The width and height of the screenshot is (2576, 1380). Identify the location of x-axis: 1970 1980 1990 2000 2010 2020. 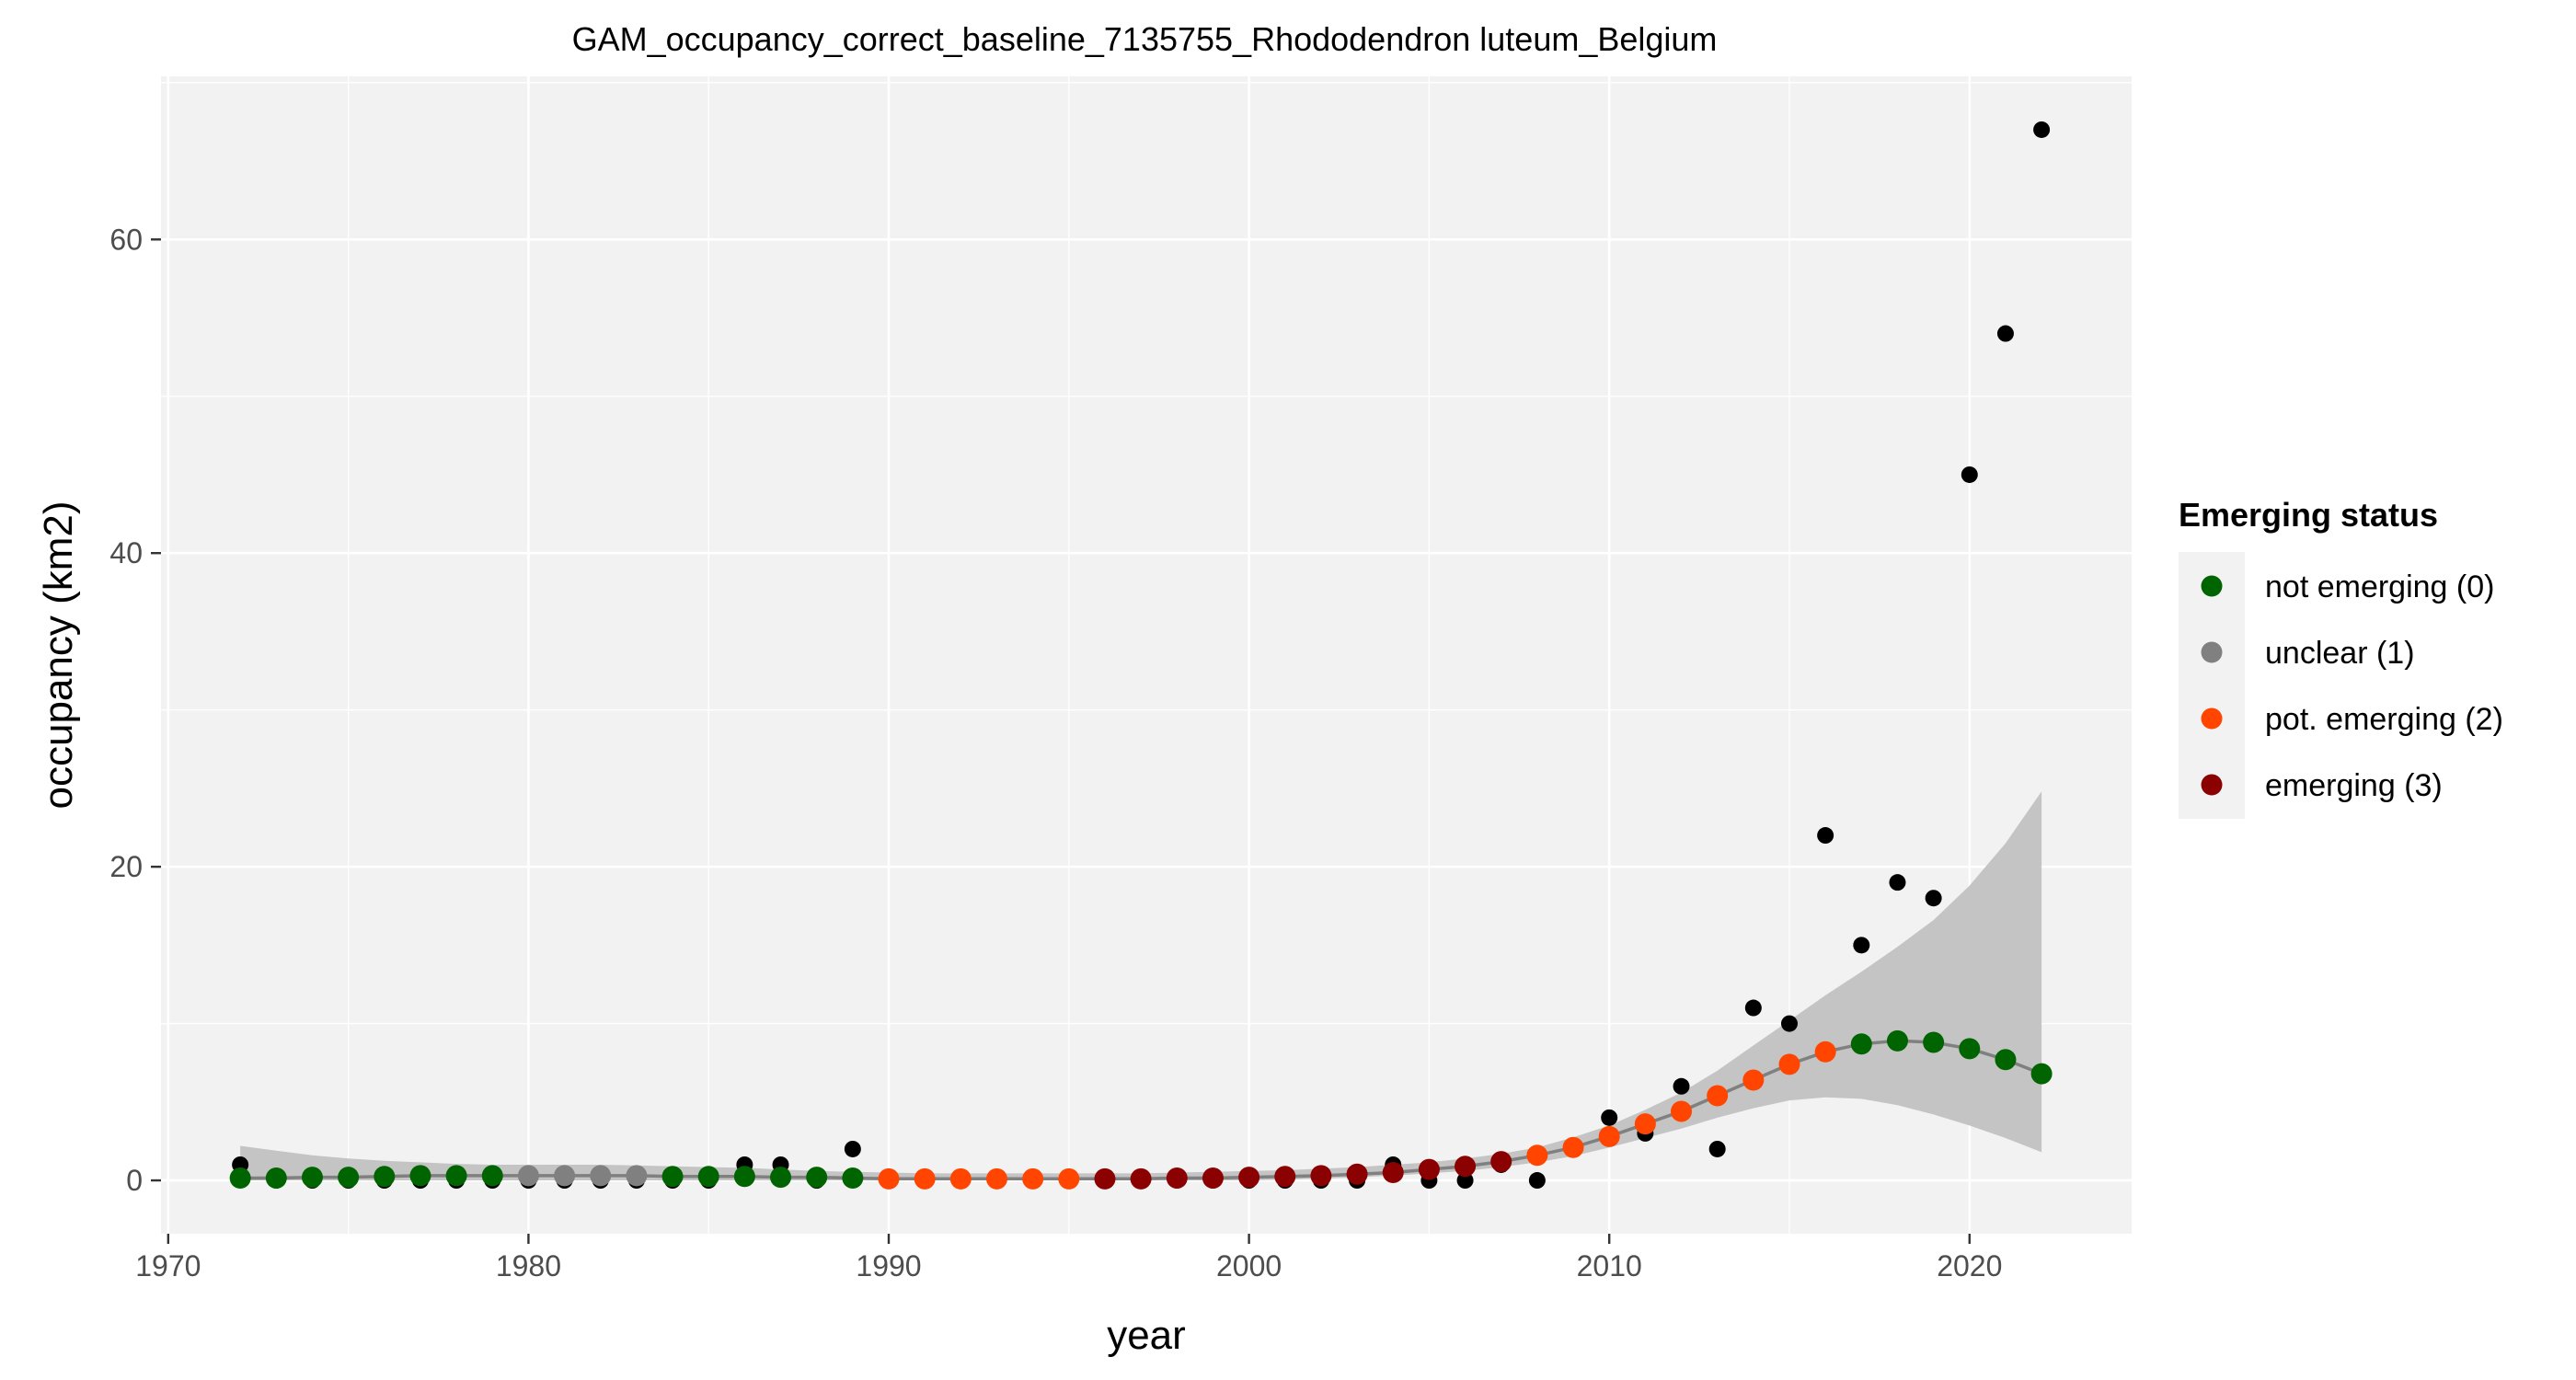
(1068, 1258).